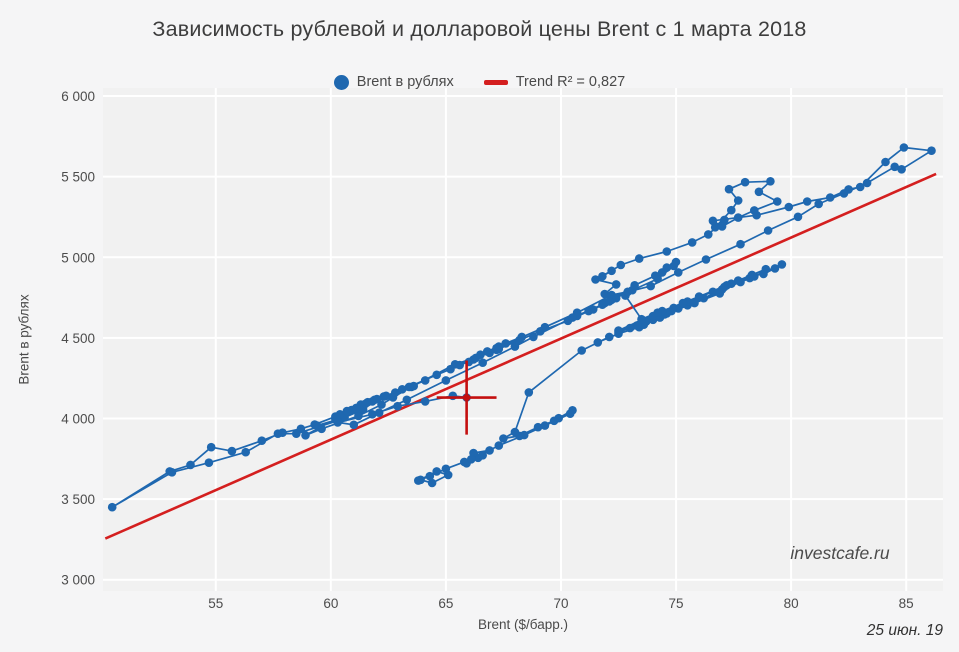  What do you see at coordinates (78, 338) in the screenshot?
I see `y-tick-label: 4 500` at bounding box center [78, 338].